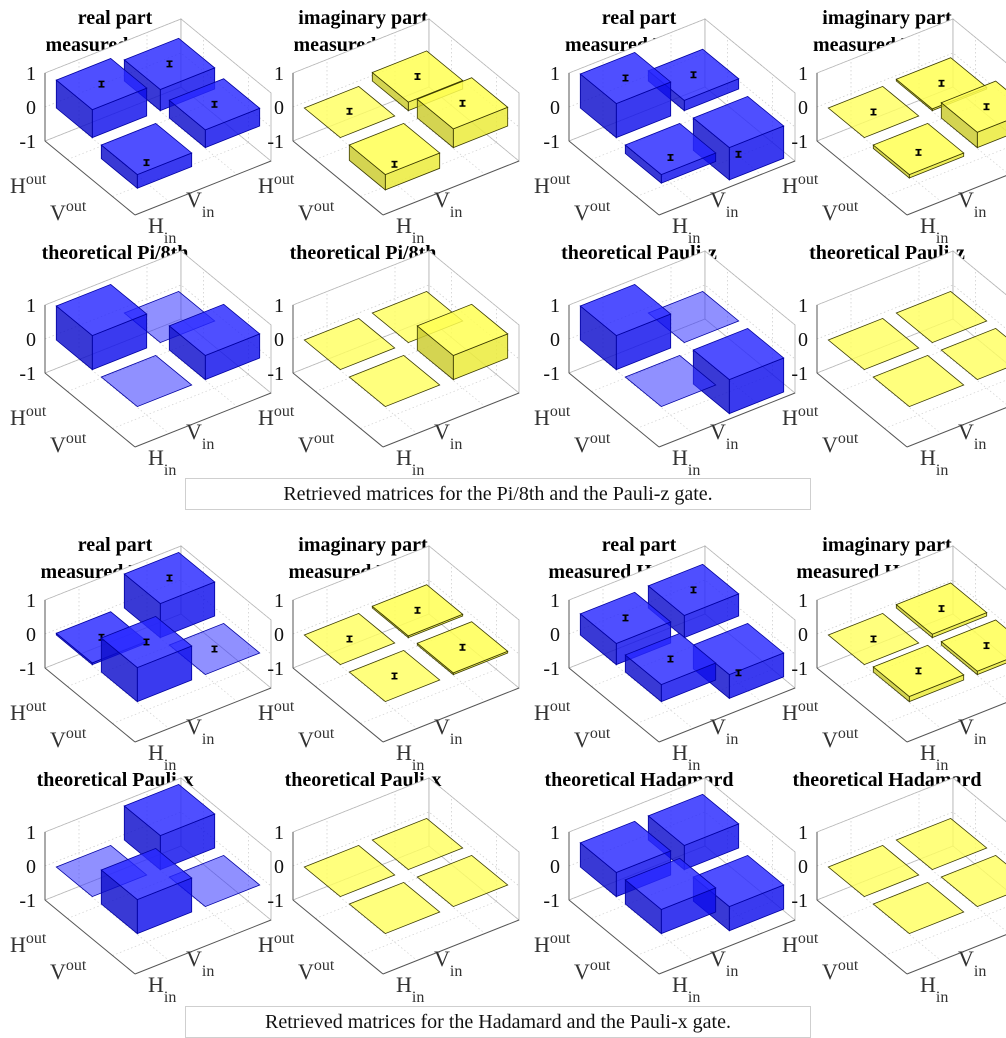  I want to click on plot-title-line: imaginary part, so click(887, 18).